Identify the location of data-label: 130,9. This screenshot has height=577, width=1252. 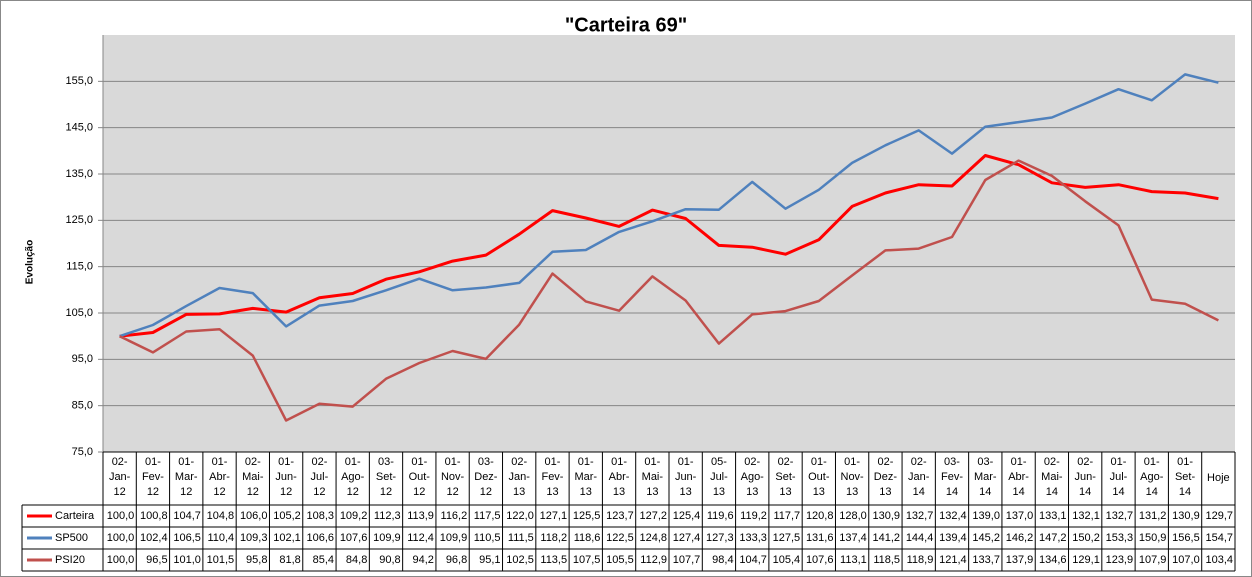
(1186, 516).